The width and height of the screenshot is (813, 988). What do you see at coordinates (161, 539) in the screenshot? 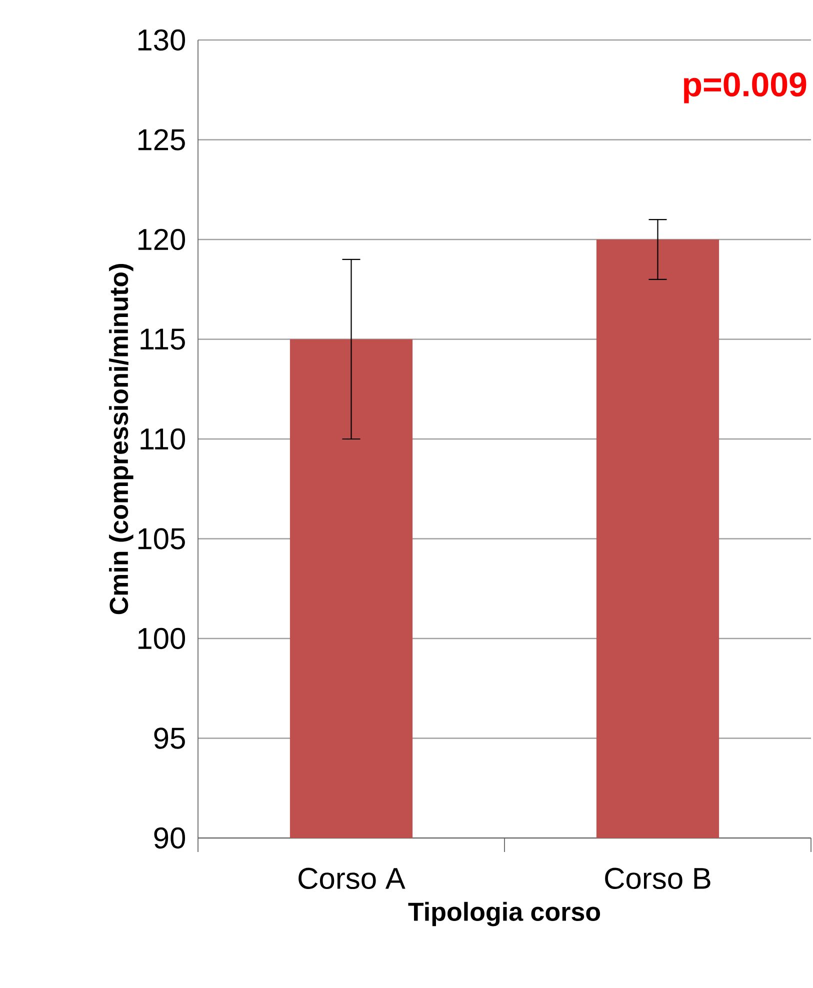
I see `y-tick-label: 105` at bounding box center [161, 539].